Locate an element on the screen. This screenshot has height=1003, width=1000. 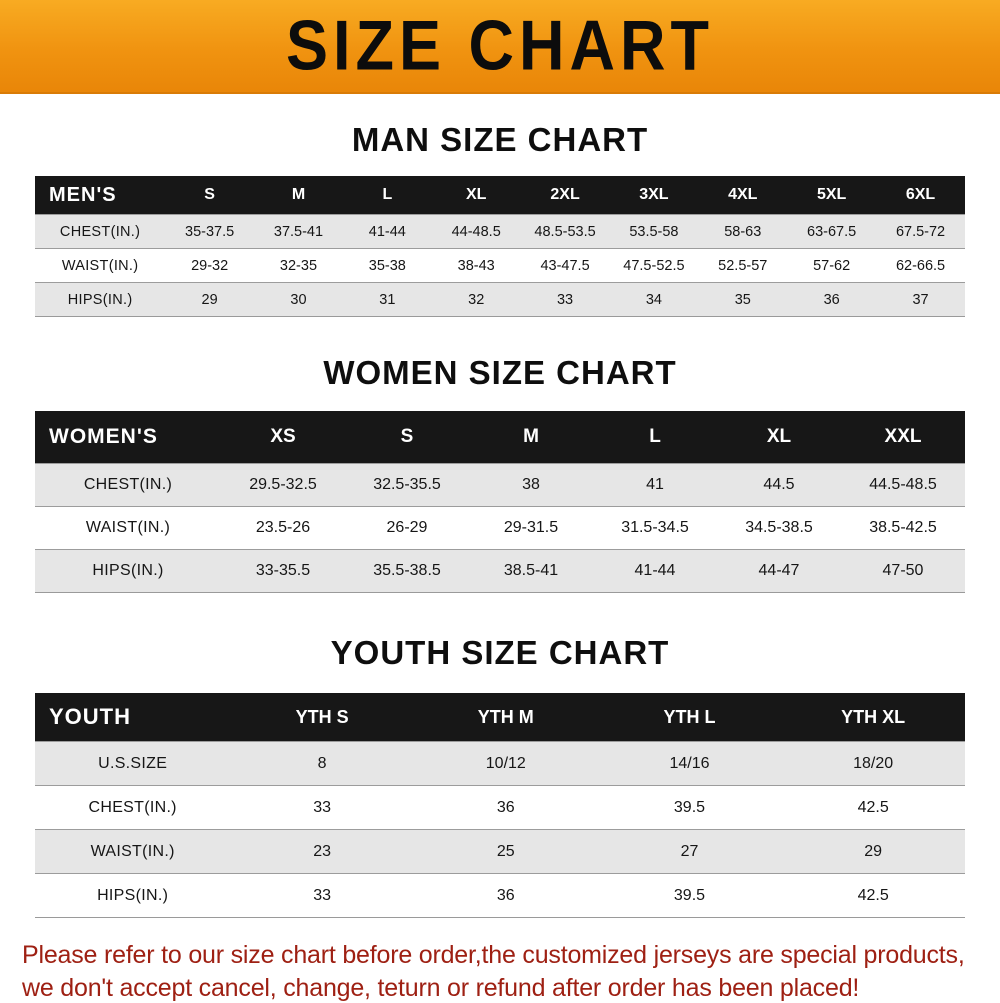
size-value: 37.5-41 is located at coordinates (298, 232).